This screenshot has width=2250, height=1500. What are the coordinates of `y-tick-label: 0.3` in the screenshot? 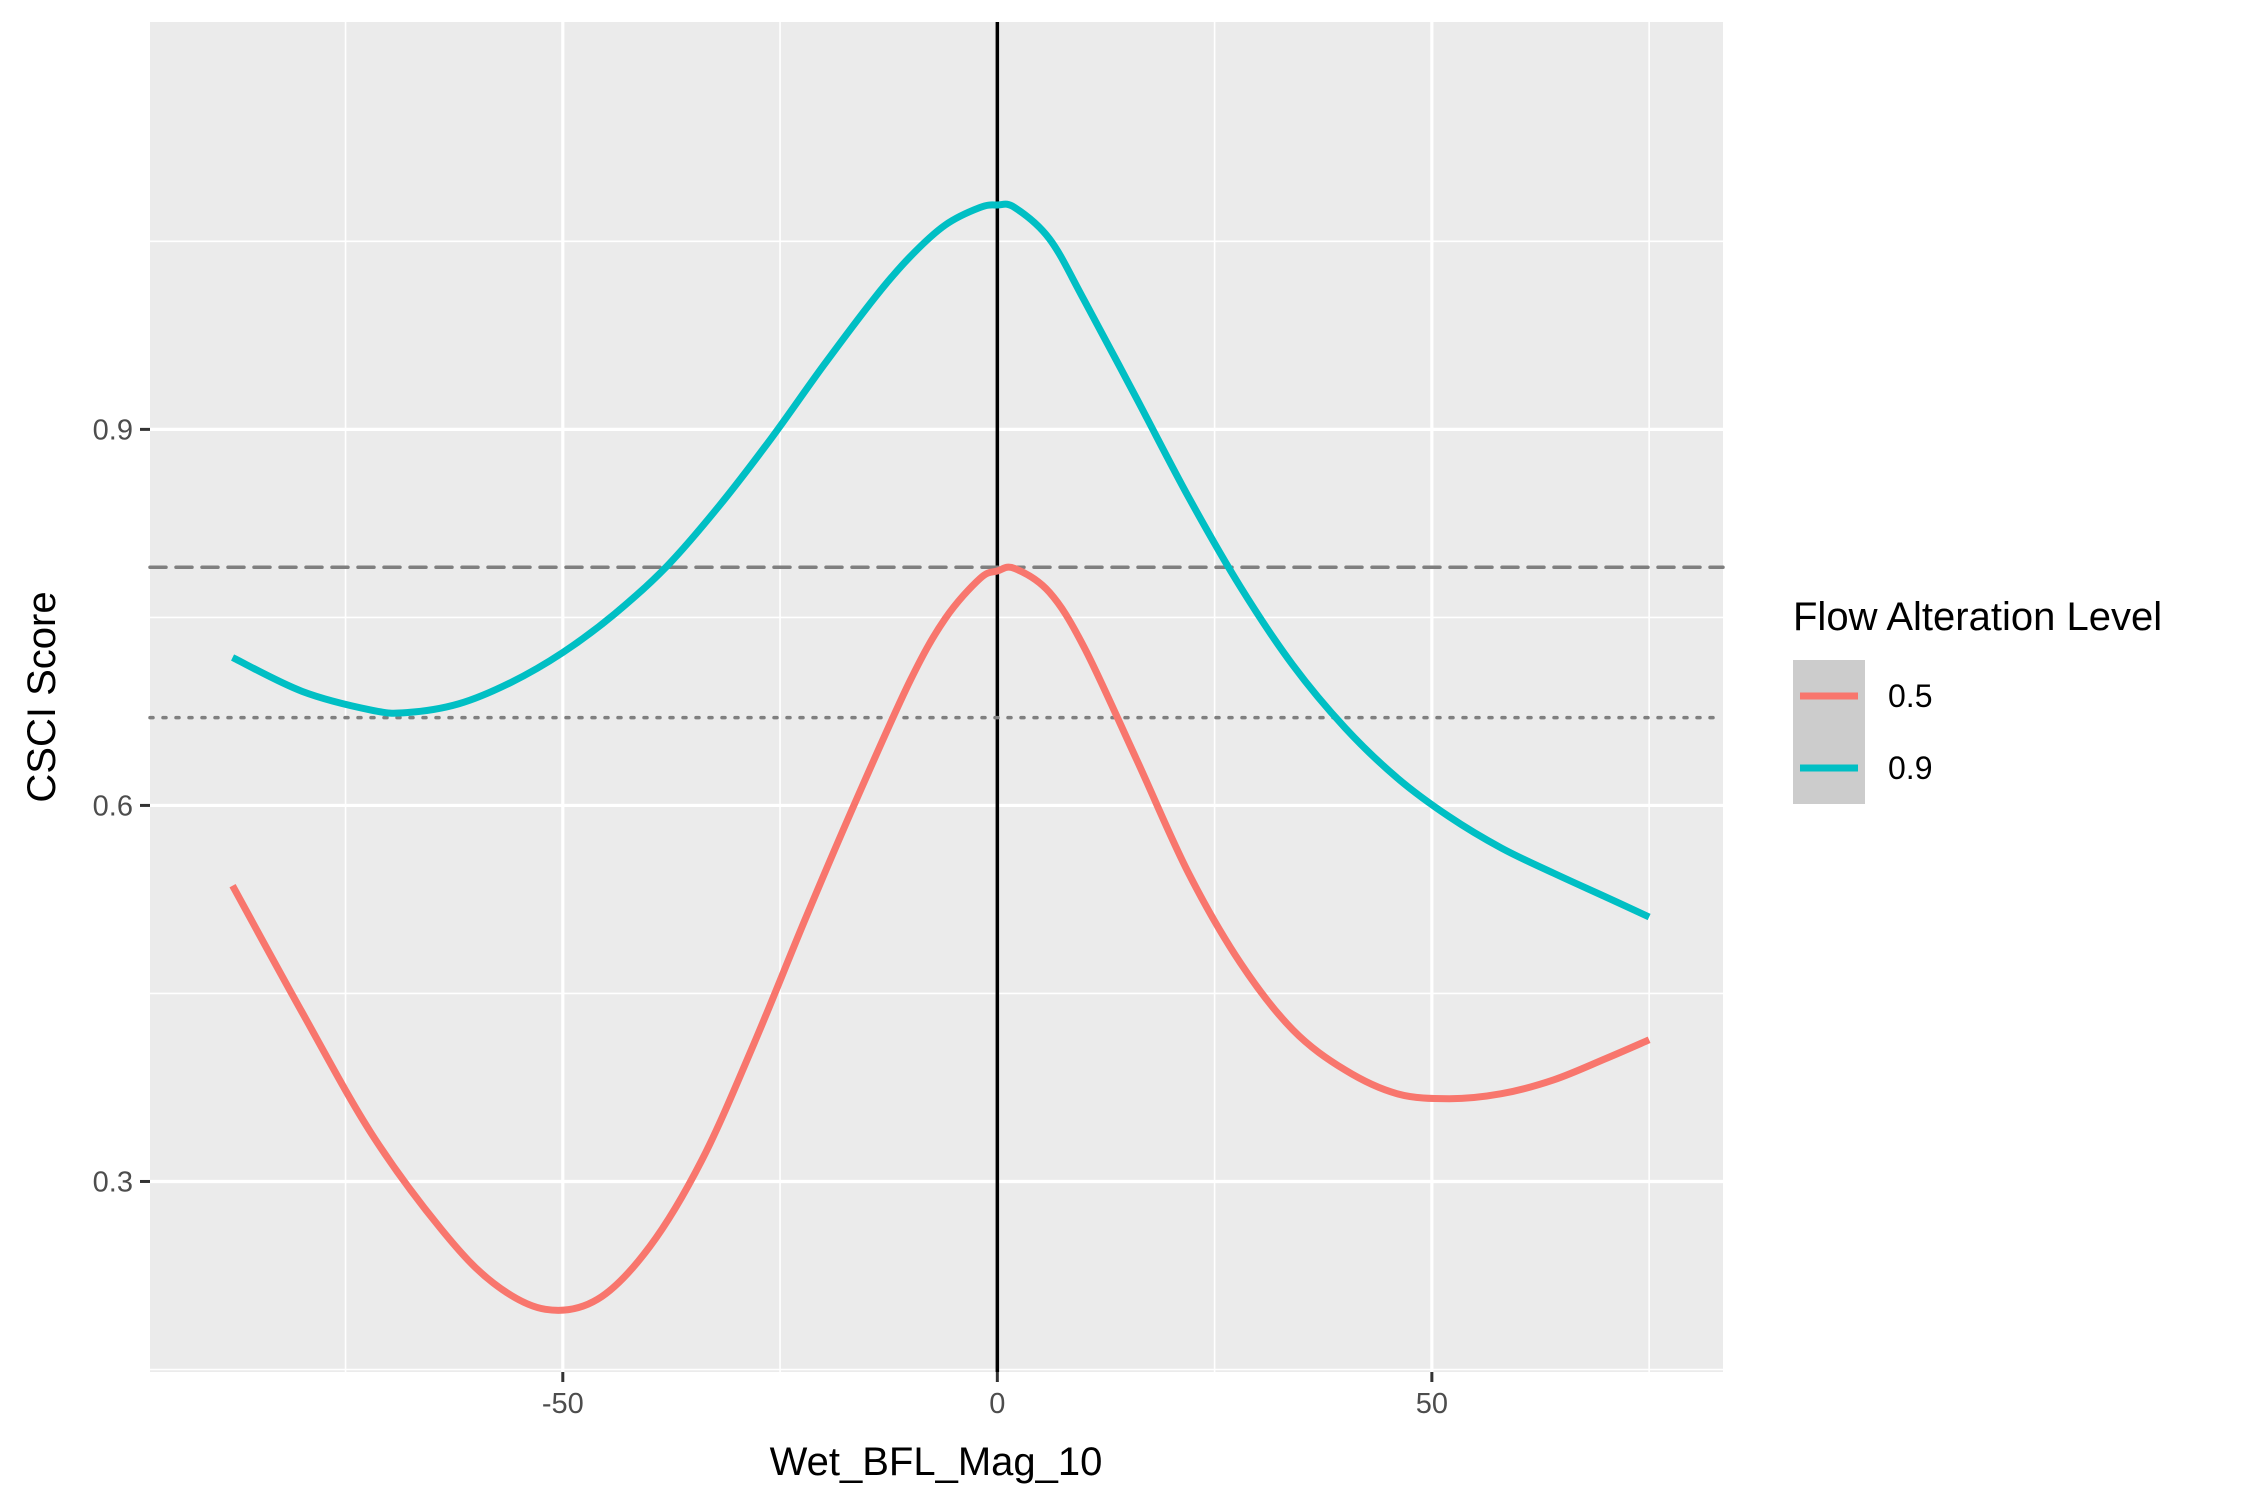 It's located at (113, 1182).